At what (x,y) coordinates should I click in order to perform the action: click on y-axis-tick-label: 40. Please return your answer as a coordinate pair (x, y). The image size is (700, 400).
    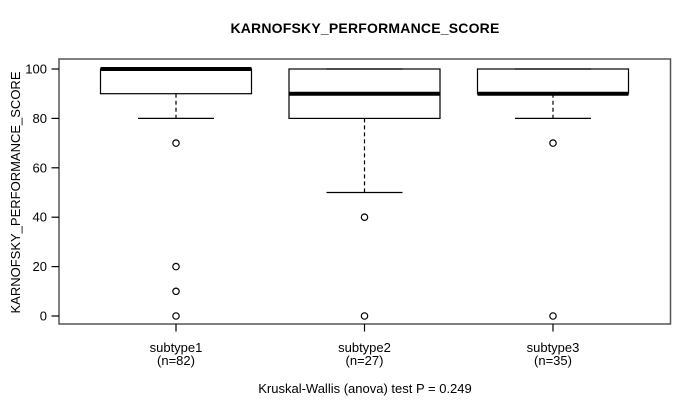
    Looking at the image, I should click on (40, 217).